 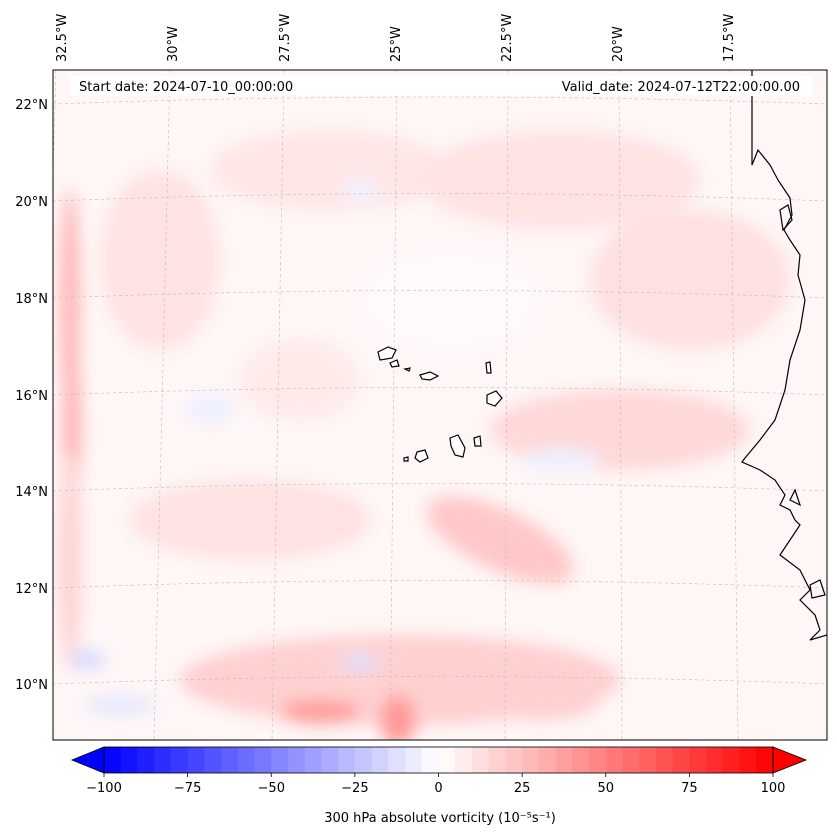 I want to click on lon-label: 25°W, so click(x=396, y=44).